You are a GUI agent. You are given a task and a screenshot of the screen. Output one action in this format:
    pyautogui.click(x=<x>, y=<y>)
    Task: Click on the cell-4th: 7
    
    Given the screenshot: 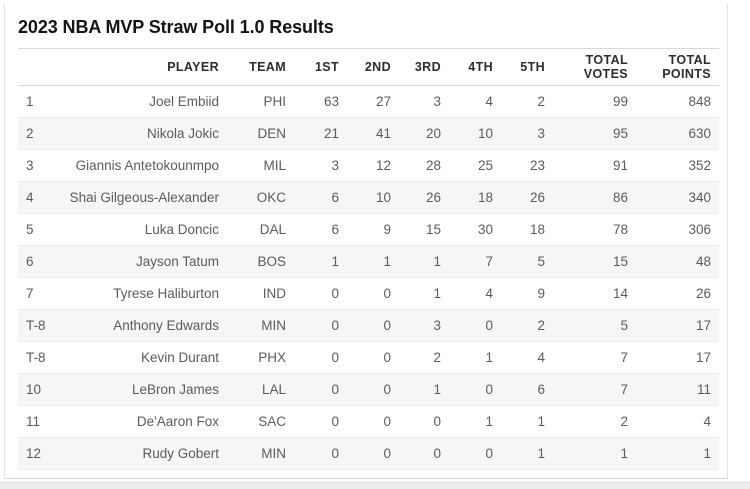 What is the action you would take?
    pyautogui.click(x=475, y=261)
    